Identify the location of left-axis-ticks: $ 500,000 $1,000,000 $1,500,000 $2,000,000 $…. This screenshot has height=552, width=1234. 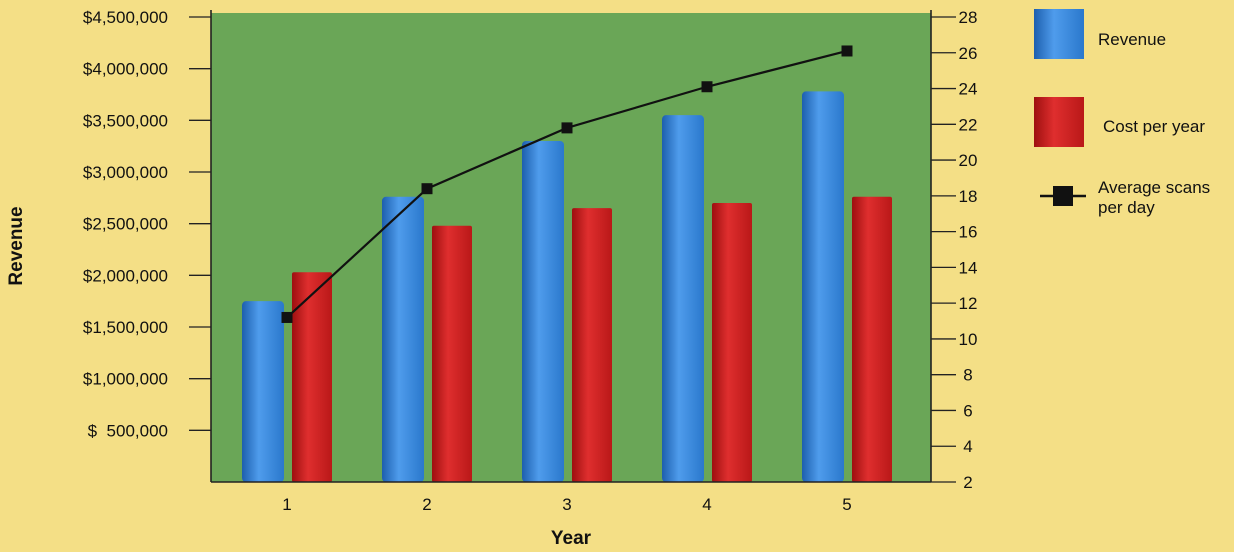
(147, 224).